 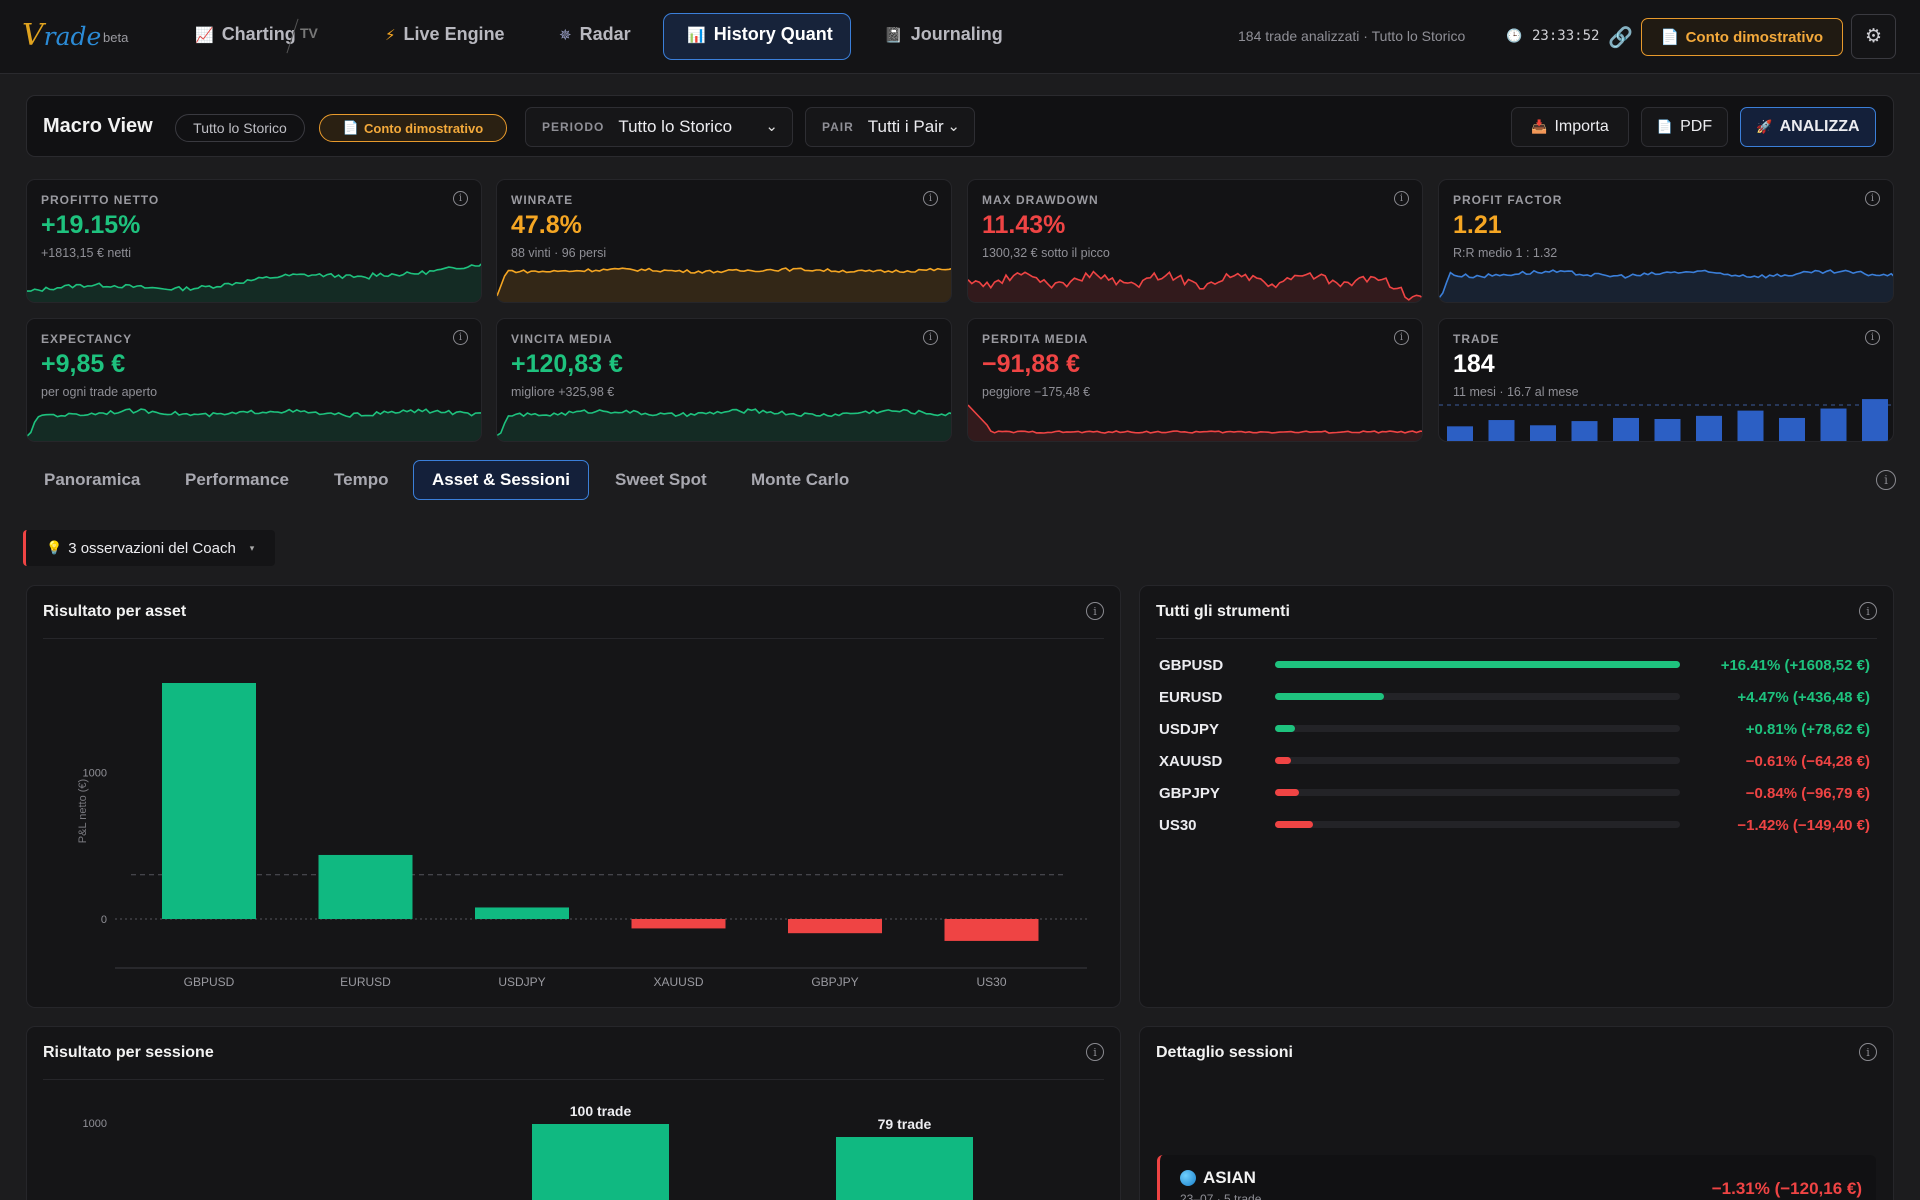 What do you see at coordinates (1218, 1178) in the screenshot?
I see `session-name: ASIAN` at bounding box center [1218, 1178].